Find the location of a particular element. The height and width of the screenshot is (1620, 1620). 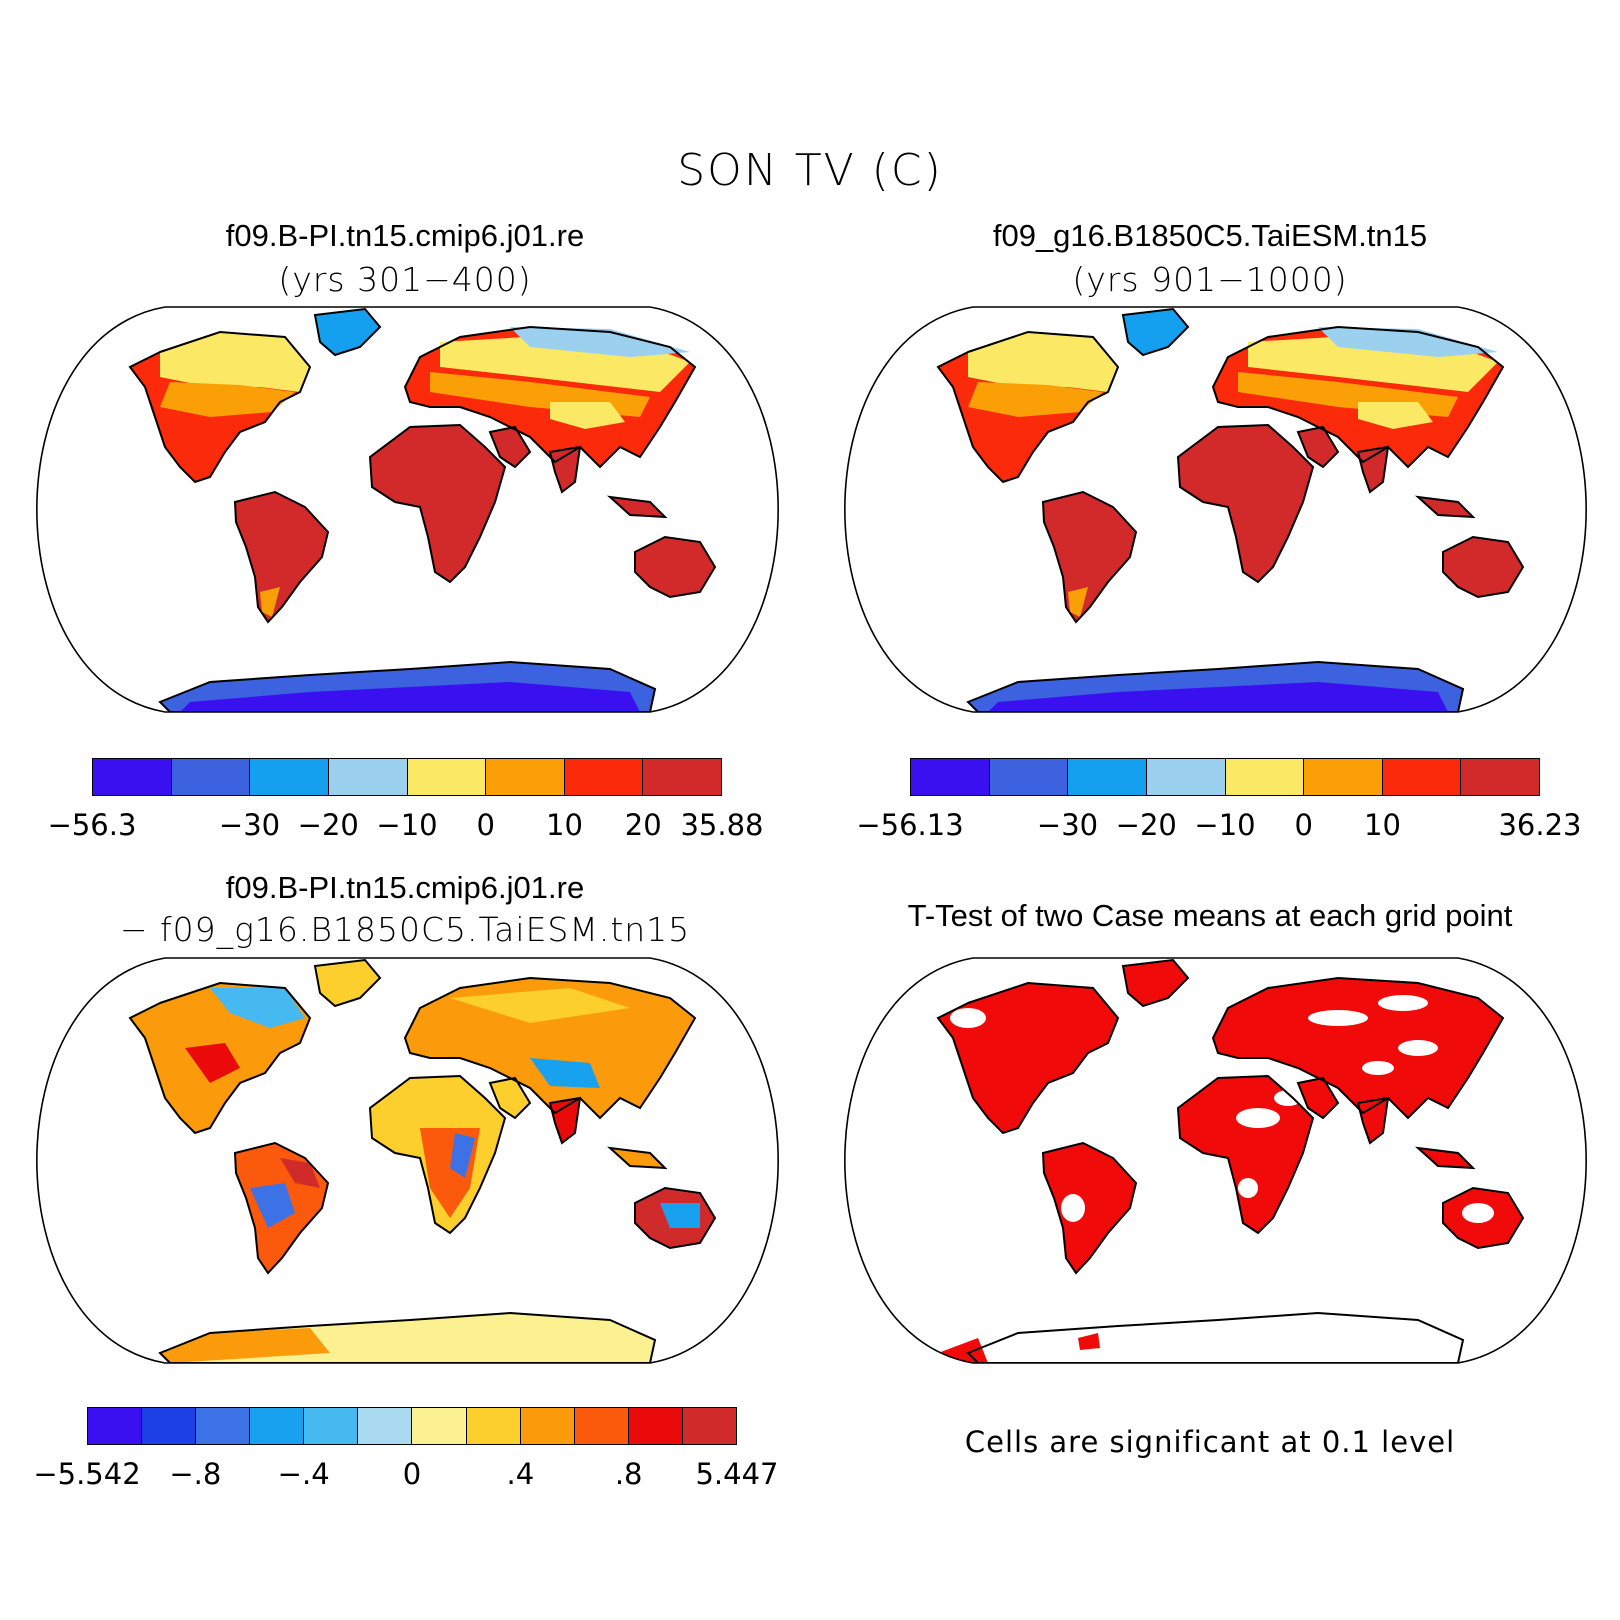

panel-1-colorbar is located at coordinates (407, 777).